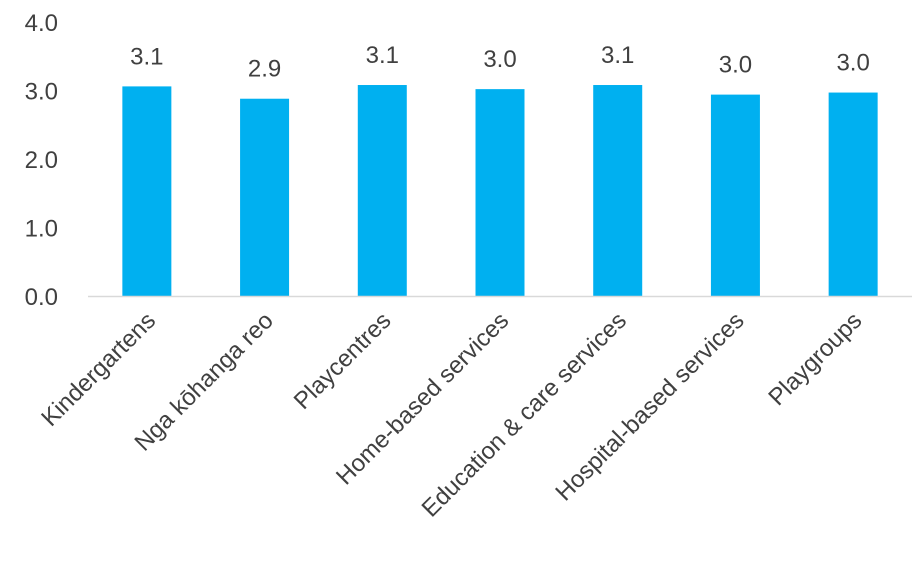 The image size is (916, 573). What do you see at coordinates (41, 92) in the screenshot?
I see `y-tick-label: 3.0` at bounding box center [41, 92].